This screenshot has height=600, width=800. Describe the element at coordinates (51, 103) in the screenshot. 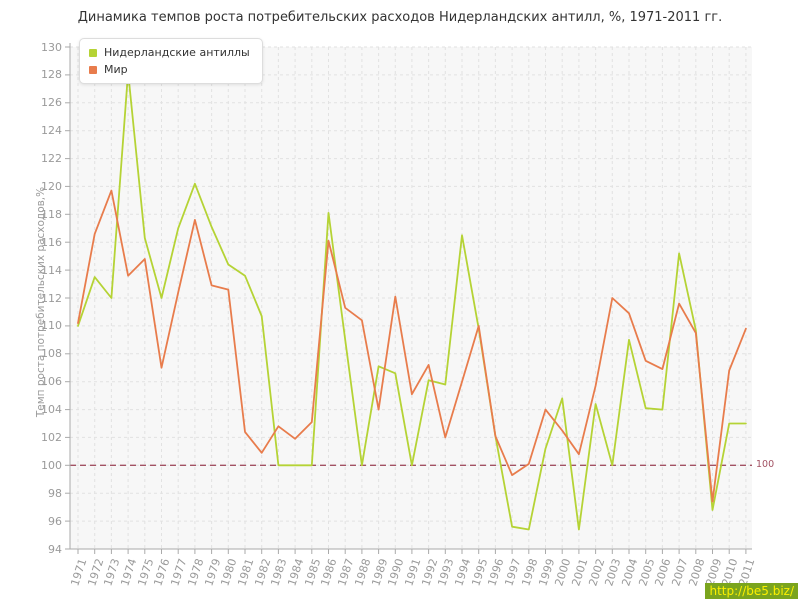

I see `y-axis-tick-label: 126` at that location.